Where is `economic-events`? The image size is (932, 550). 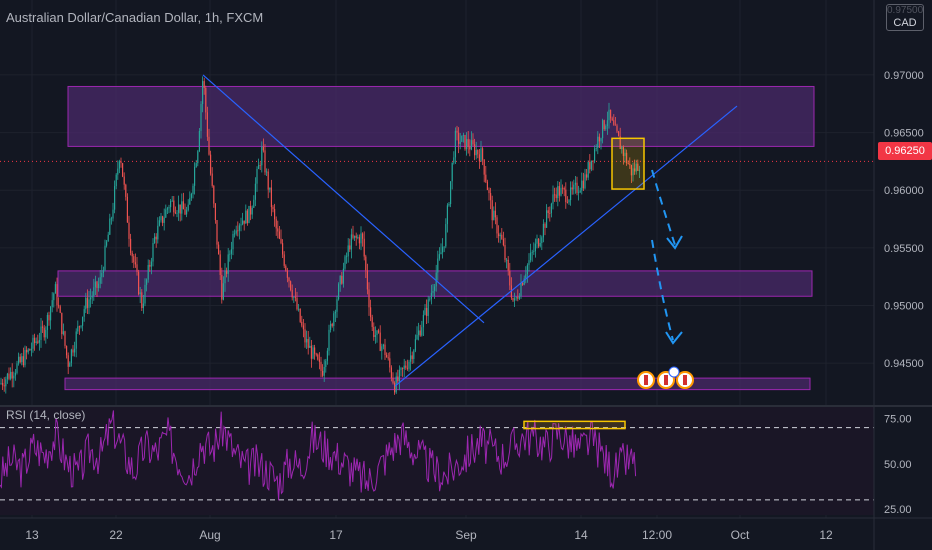 economic-events is located at coordinates (665, 377).